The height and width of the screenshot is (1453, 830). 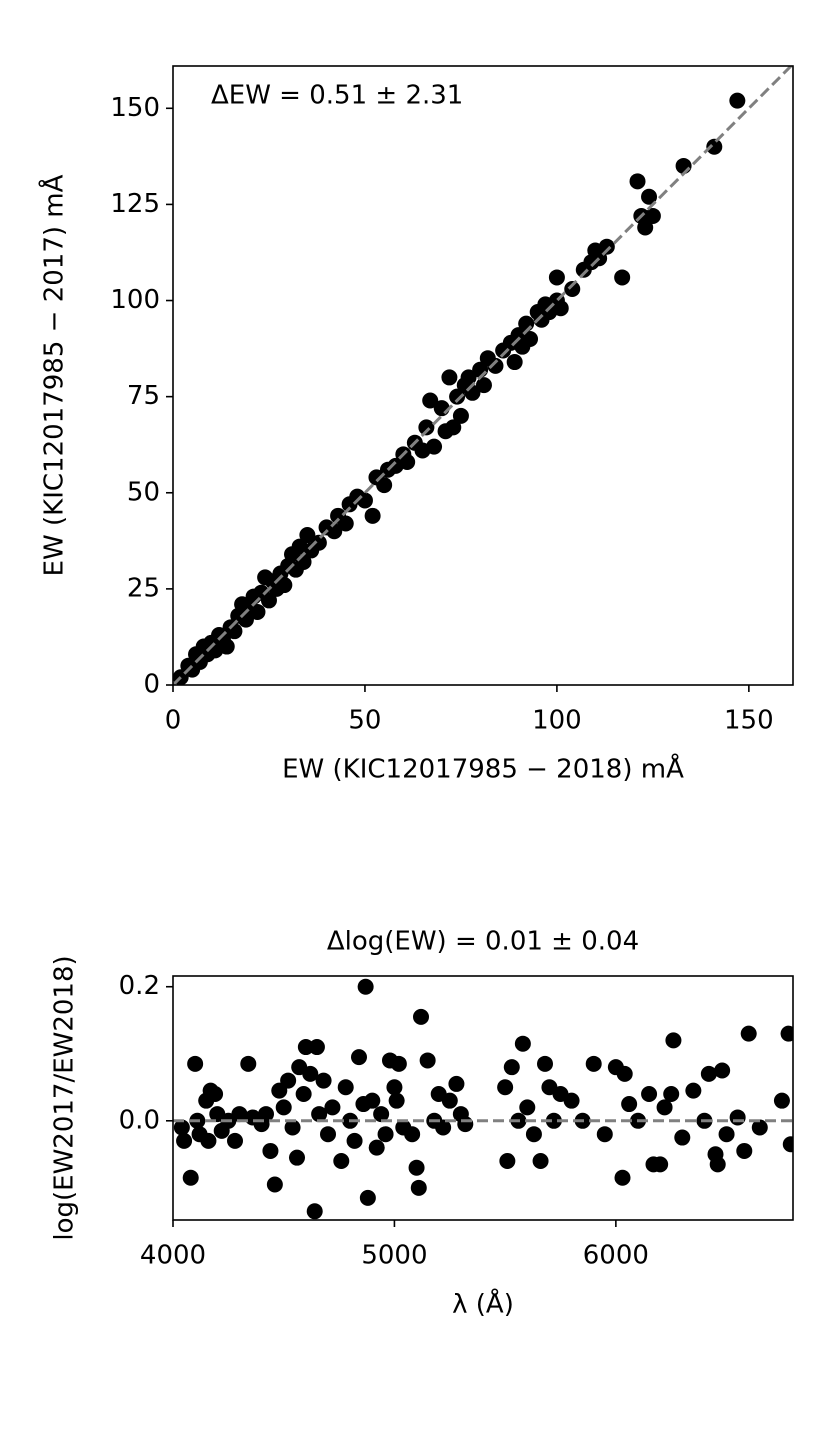 What do you see at coordinates (749, 721) in the screenshot?
I see `x-tick-label: 150` at bounding box center [749, 721].